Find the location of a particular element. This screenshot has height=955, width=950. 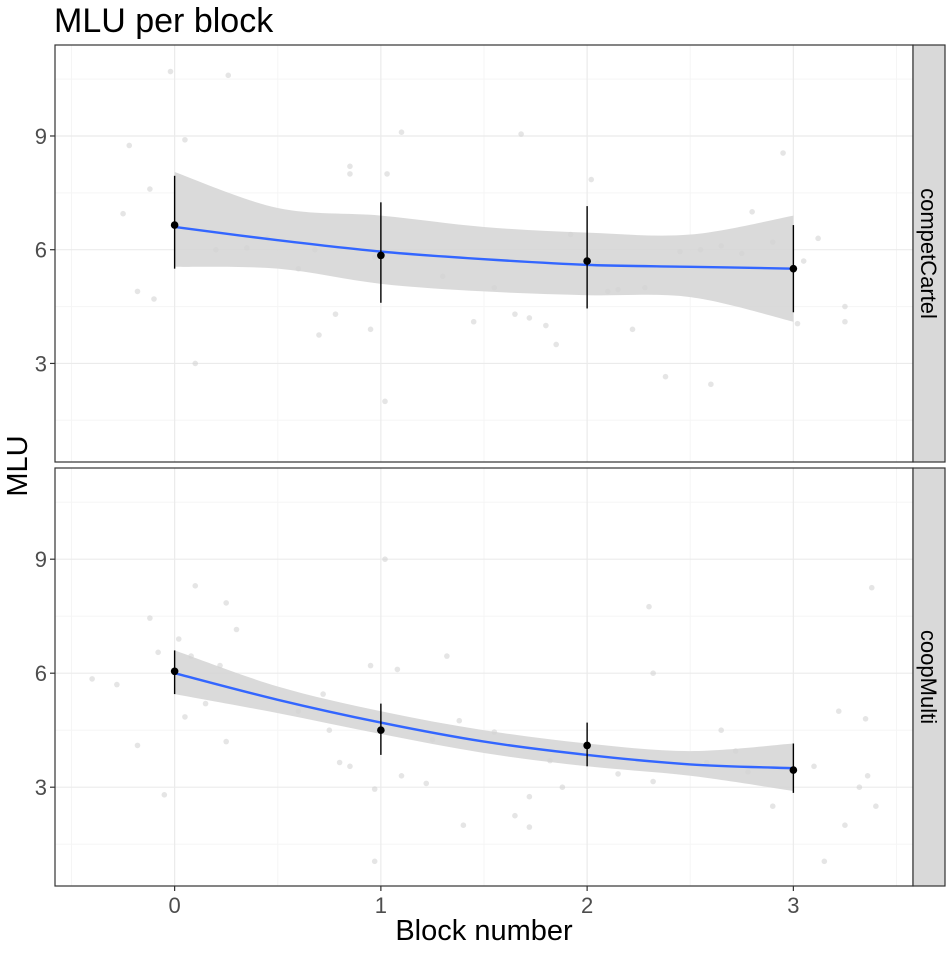

confidence-ribbon is located at coordinates (484, 720).